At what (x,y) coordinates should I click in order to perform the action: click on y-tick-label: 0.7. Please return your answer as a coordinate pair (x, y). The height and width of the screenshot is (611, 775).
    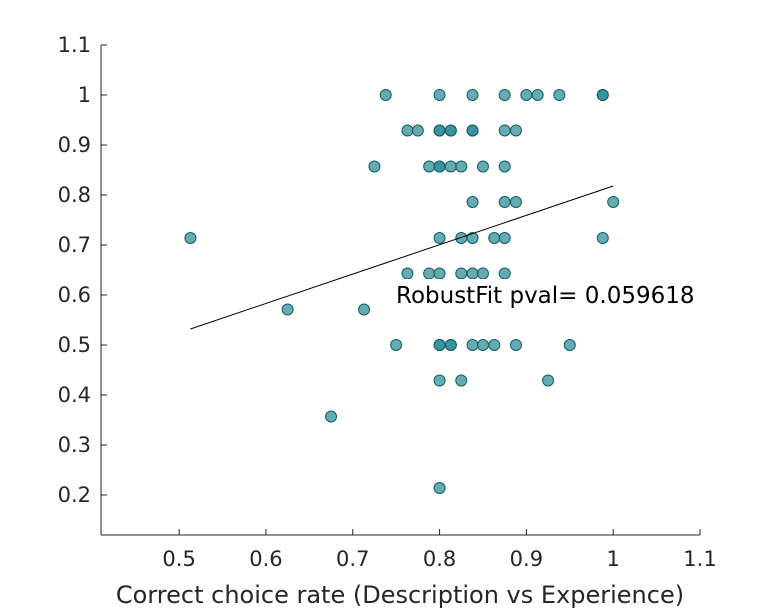
    Looking at the image, I should click on (74, 245).